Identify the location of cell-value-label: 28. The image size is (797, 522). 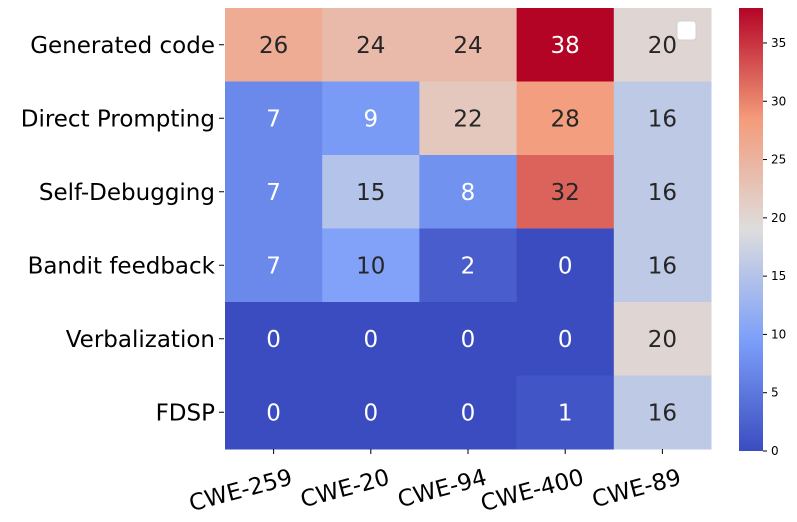
(565, 119).